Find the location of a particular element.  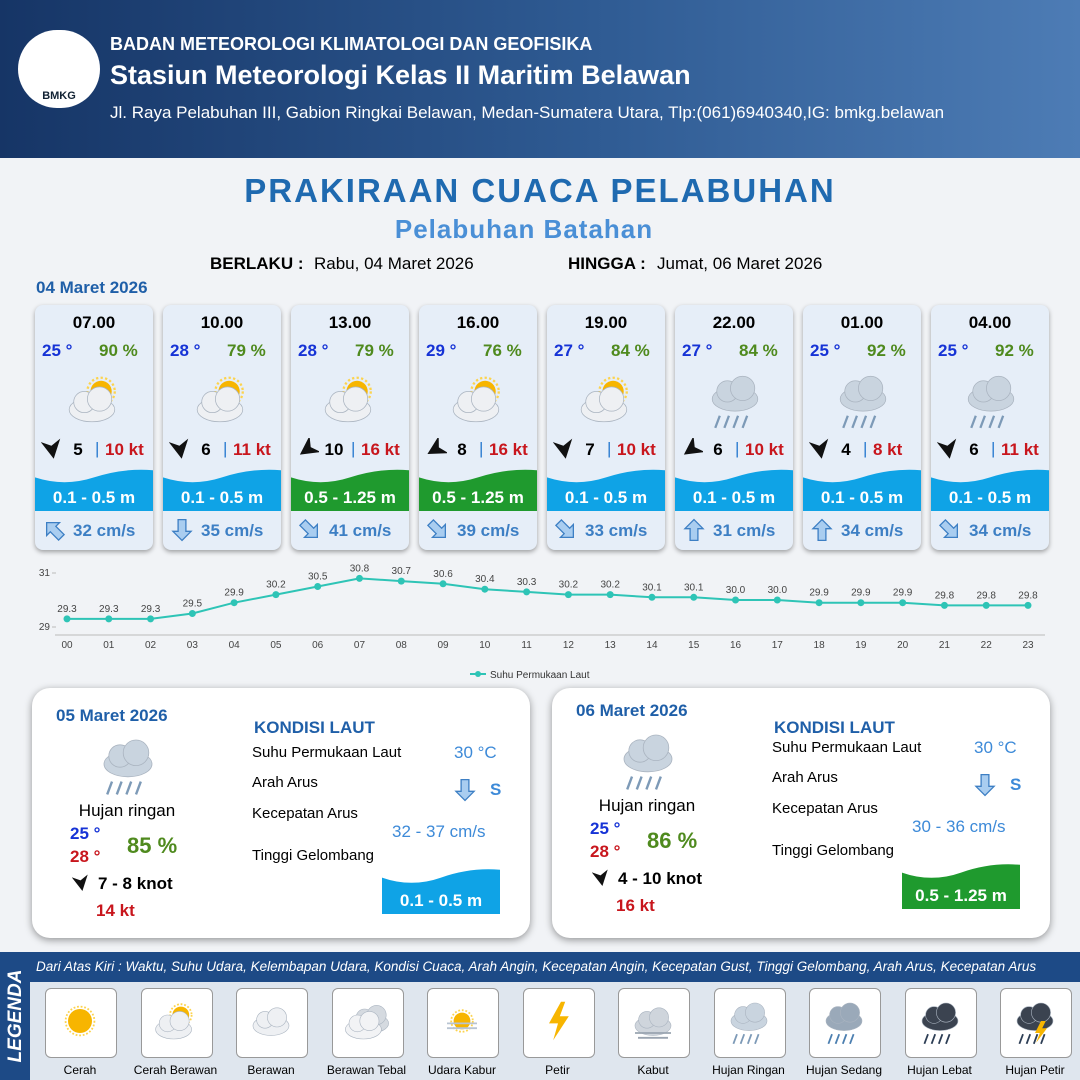

day-date: 05 Maret 2026 is located at coordinates (112, 715).